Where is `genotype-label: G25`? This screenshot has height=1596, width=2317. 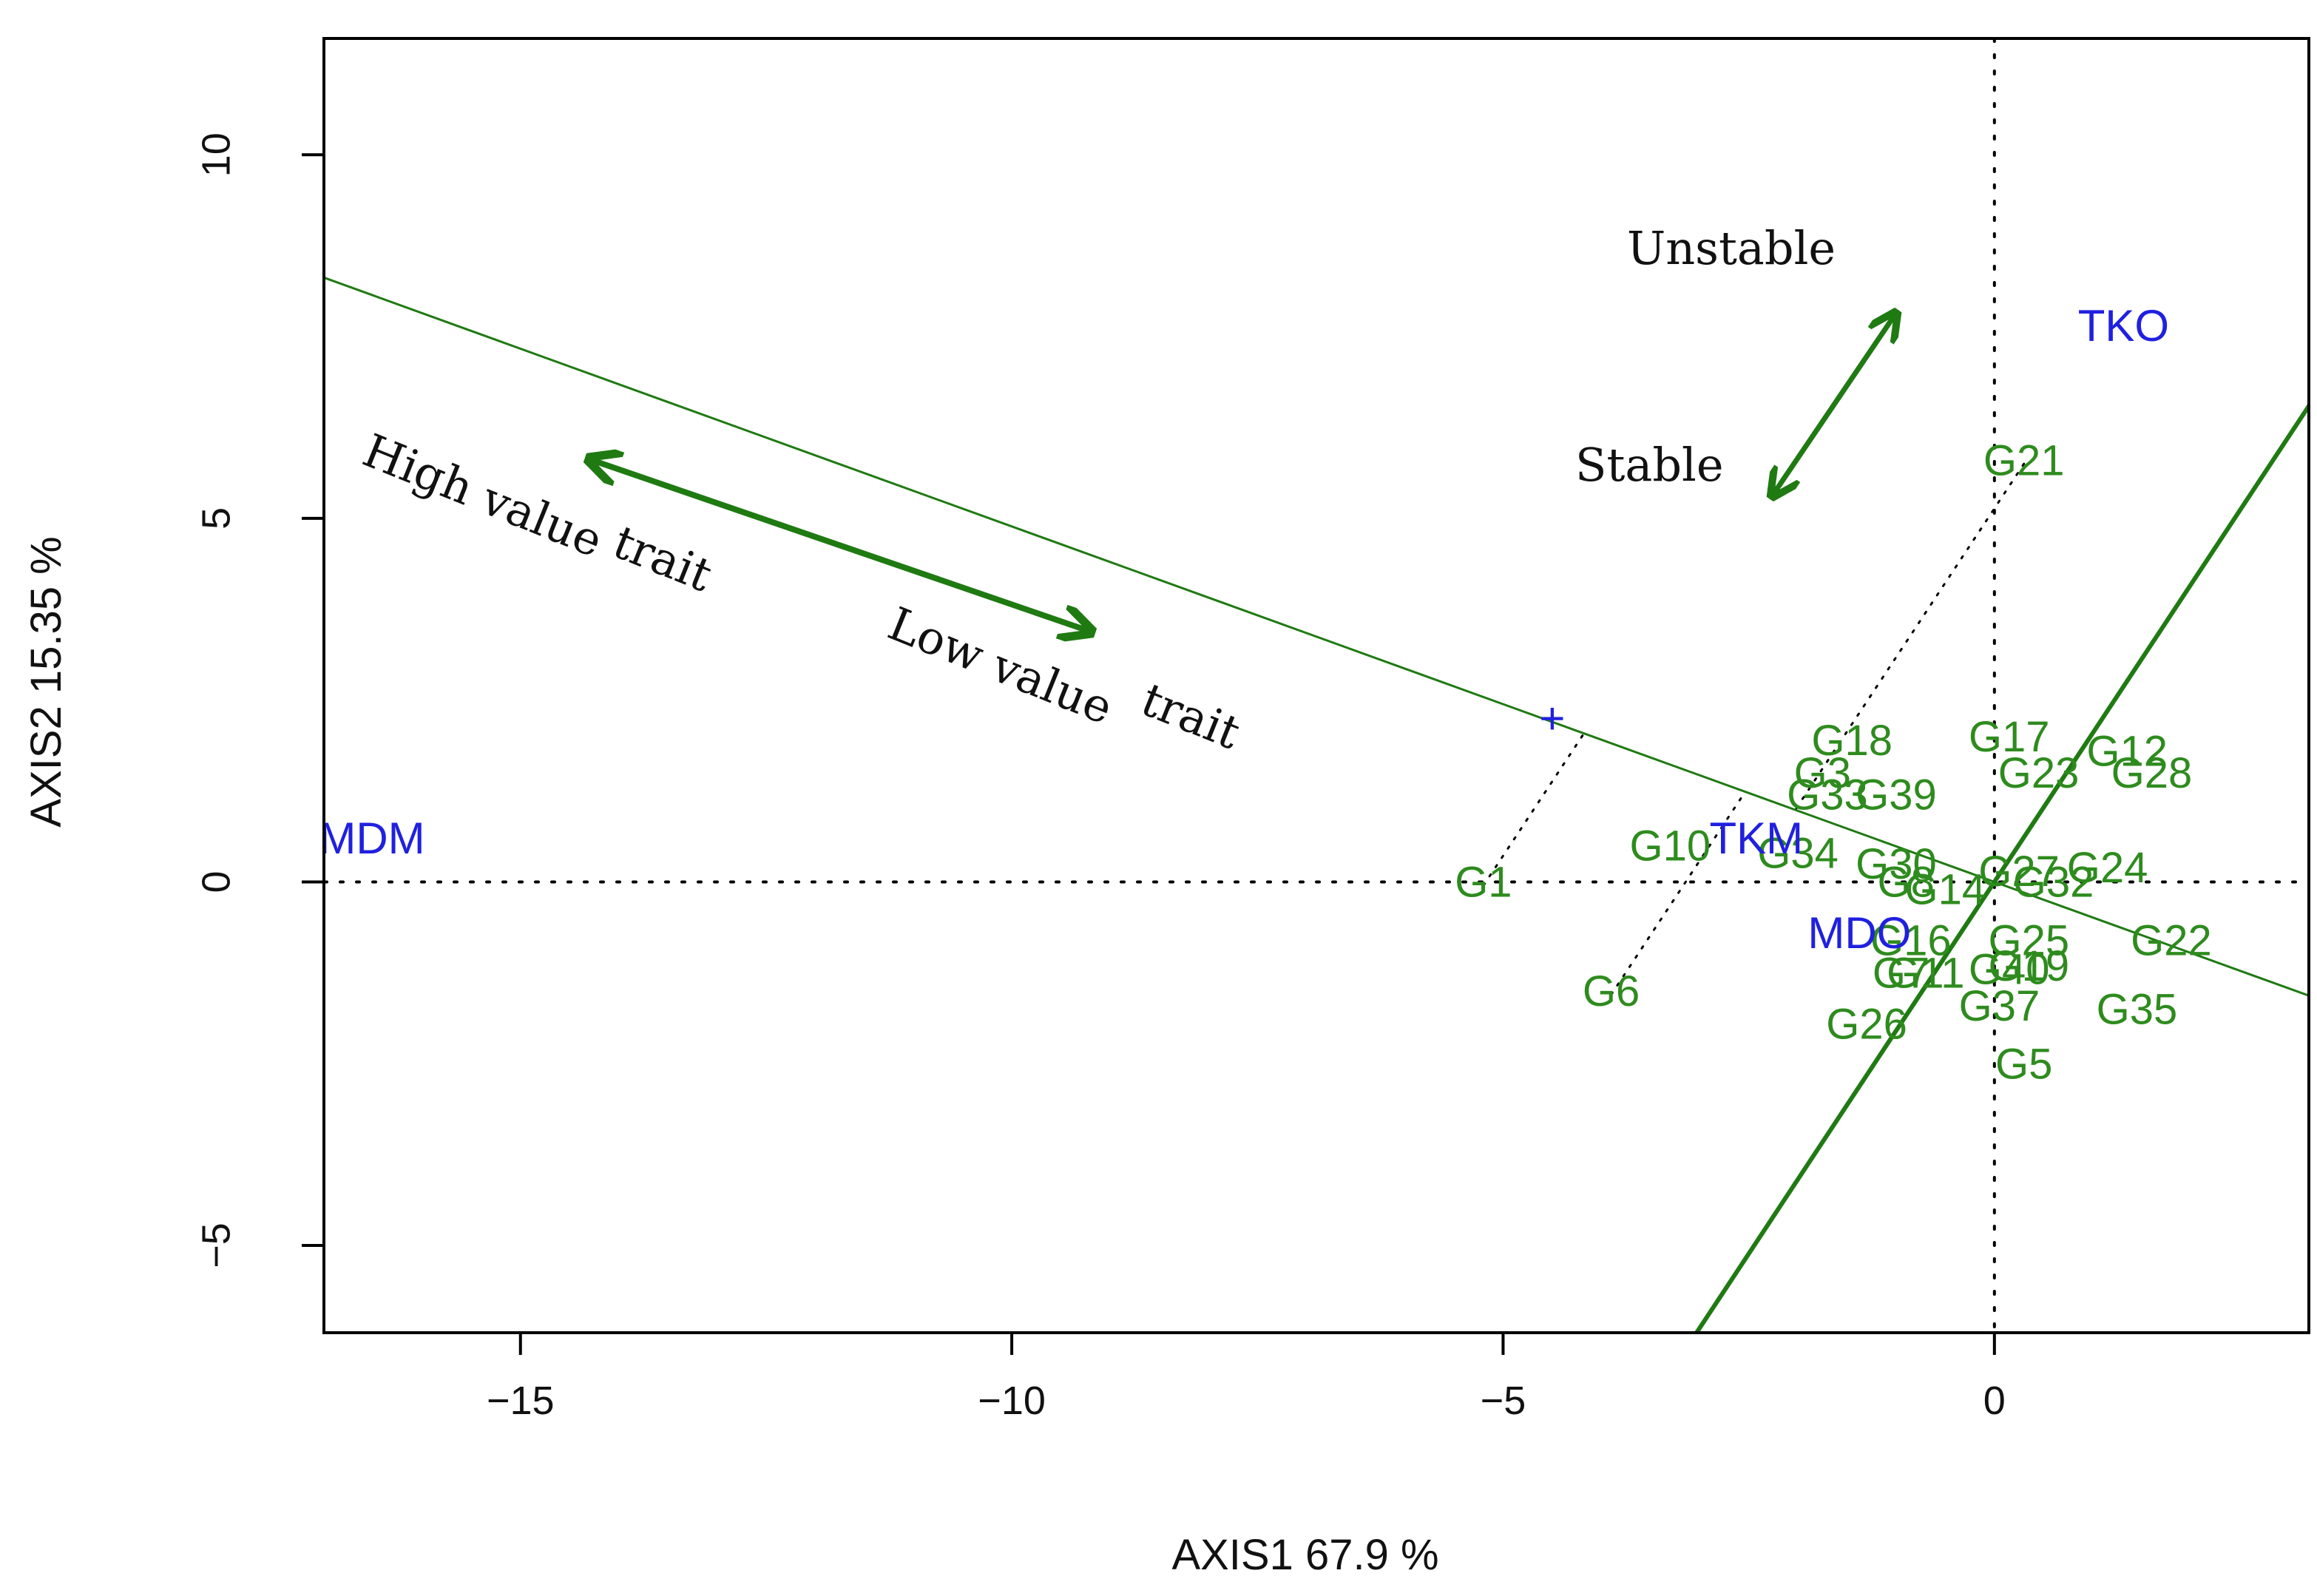
genotype-label: G25 is located at coordinates (2028, 940).